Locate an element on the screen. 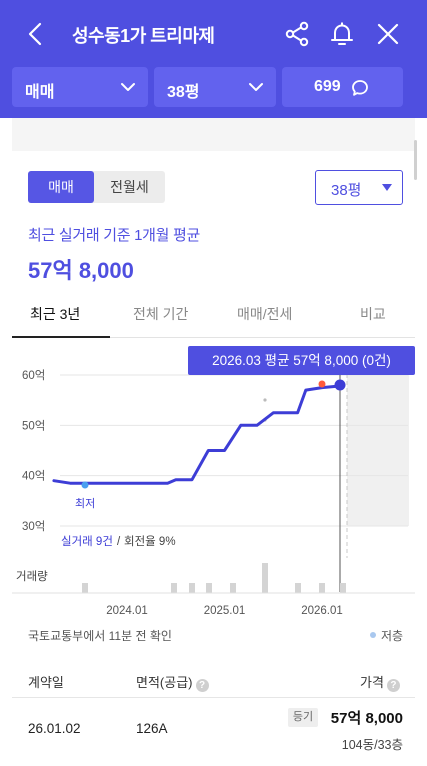  volume-bars is located at coordinates (214, 578).